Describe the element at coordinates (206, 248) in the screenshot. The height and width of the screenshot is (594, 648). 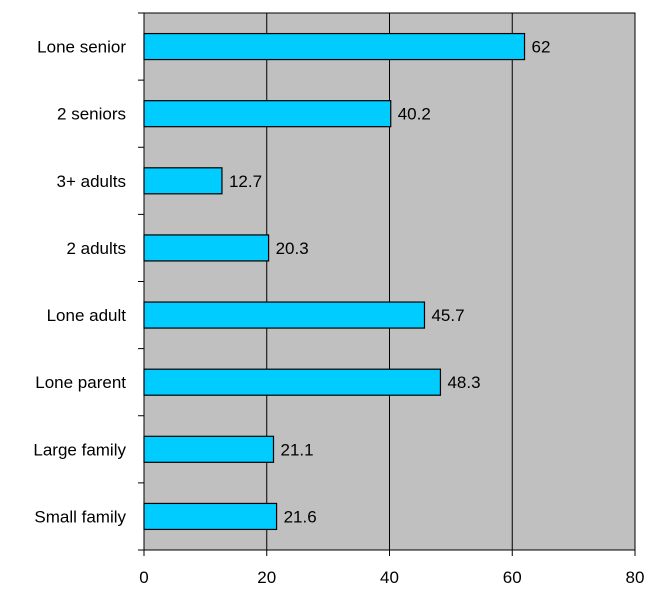
I see `bar-2-adults` at that location.